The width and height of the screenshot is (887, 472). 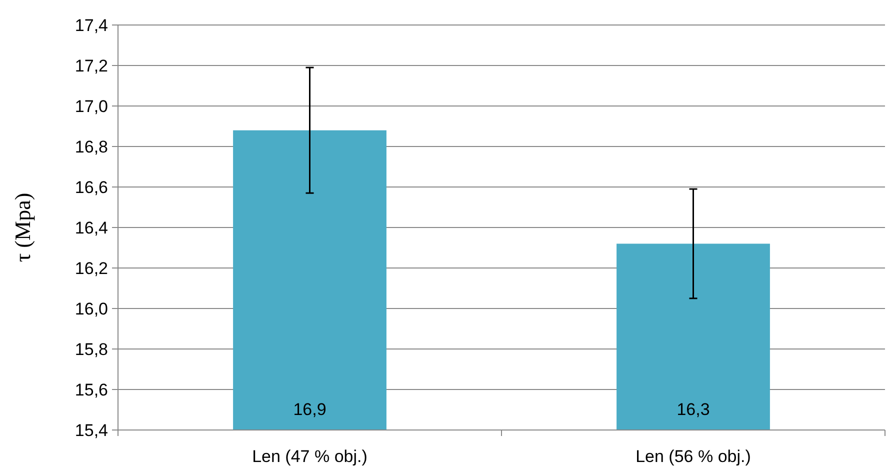 What do you see at coordinates (91, 146) in the screenshot?
I see `y-tick-label: 16,8` at bounding box center [91, 146].